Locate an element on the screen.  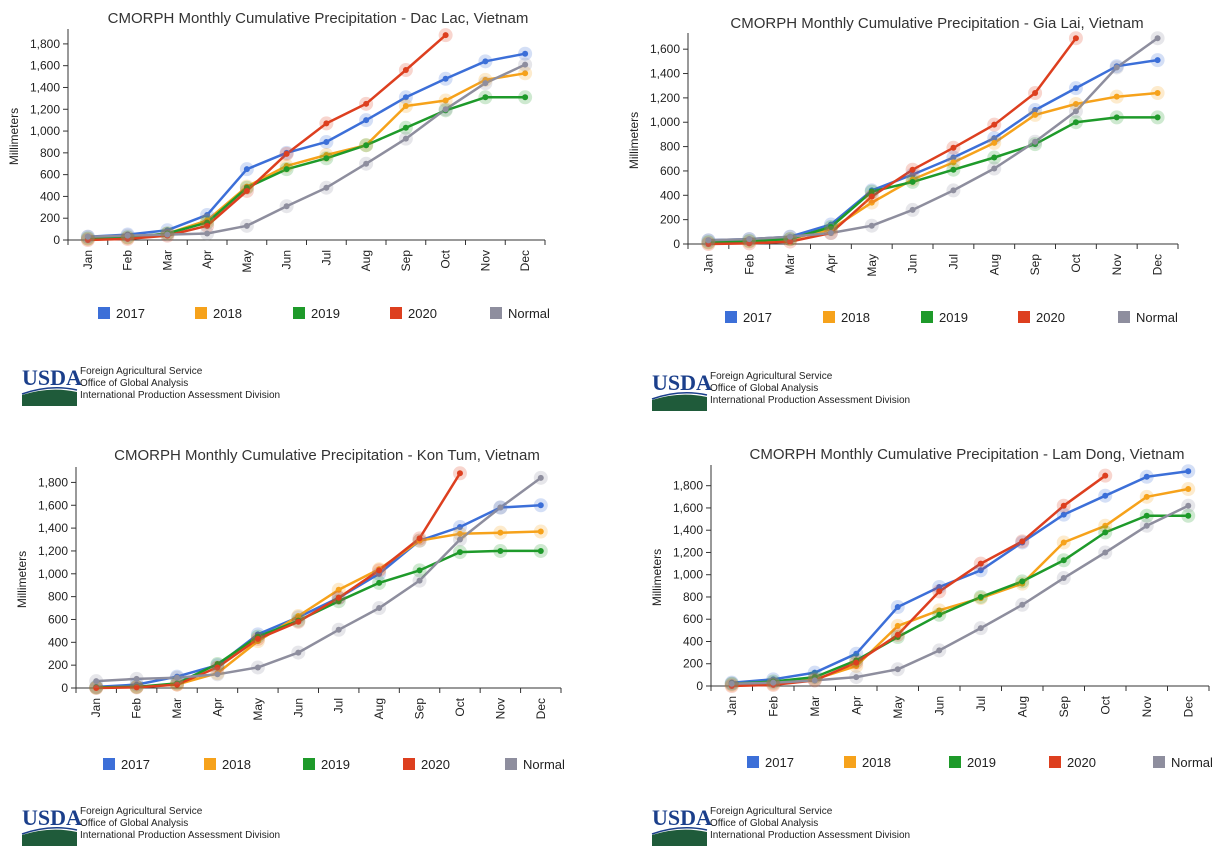
legend-item-2017: 2017 is located at coordinates (748, 317).